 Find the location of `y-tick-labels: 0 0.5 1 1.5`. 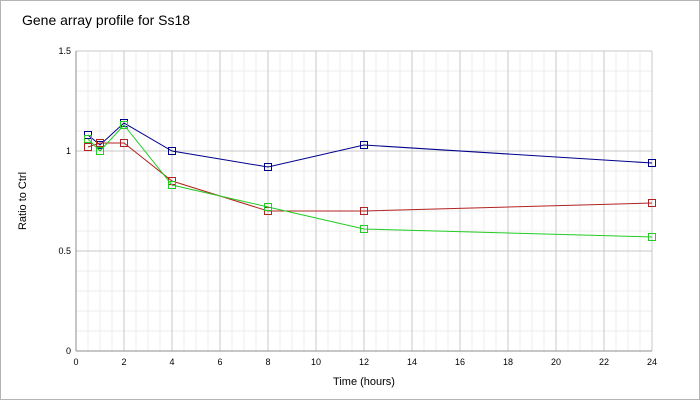

y-tick-labels: 0 0.5 1 1.5 is located at coordinates (64, 201).